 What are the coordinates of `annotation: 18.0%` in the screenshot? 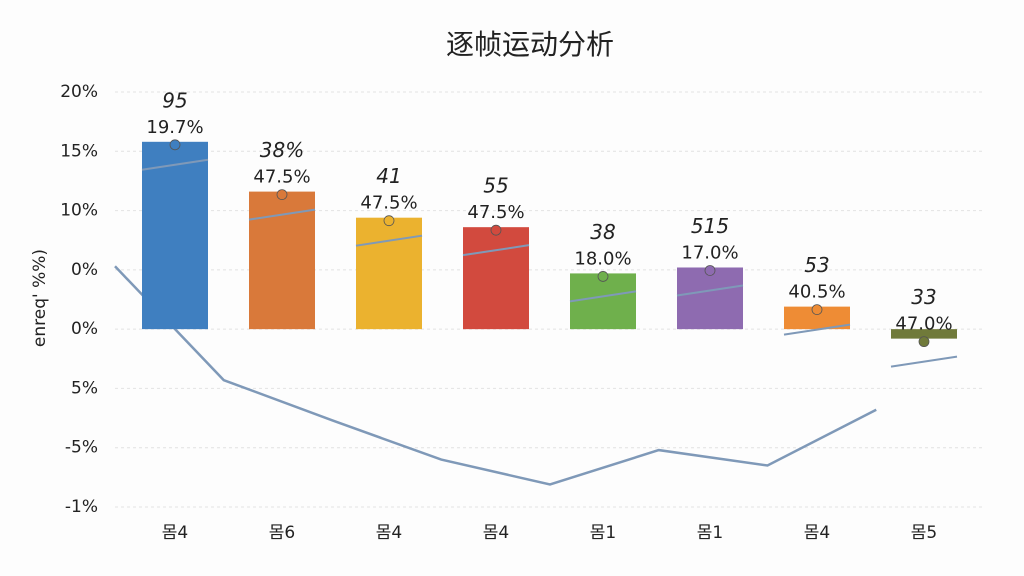 It's located at (602, 258).